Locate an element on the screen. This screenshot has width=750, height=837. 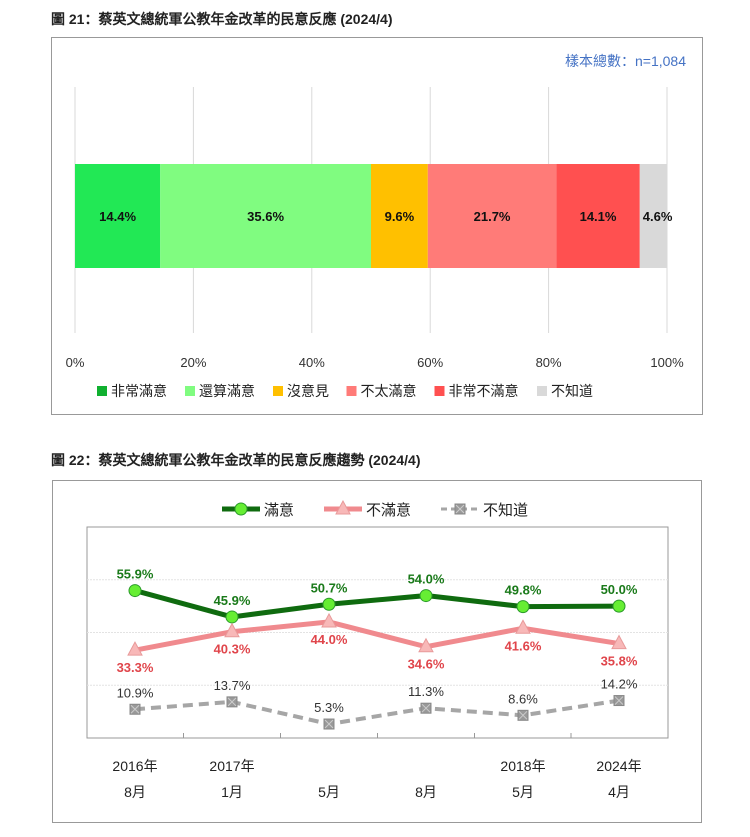
bar-data-label: 4.6% is located at coordinates (658, 216).